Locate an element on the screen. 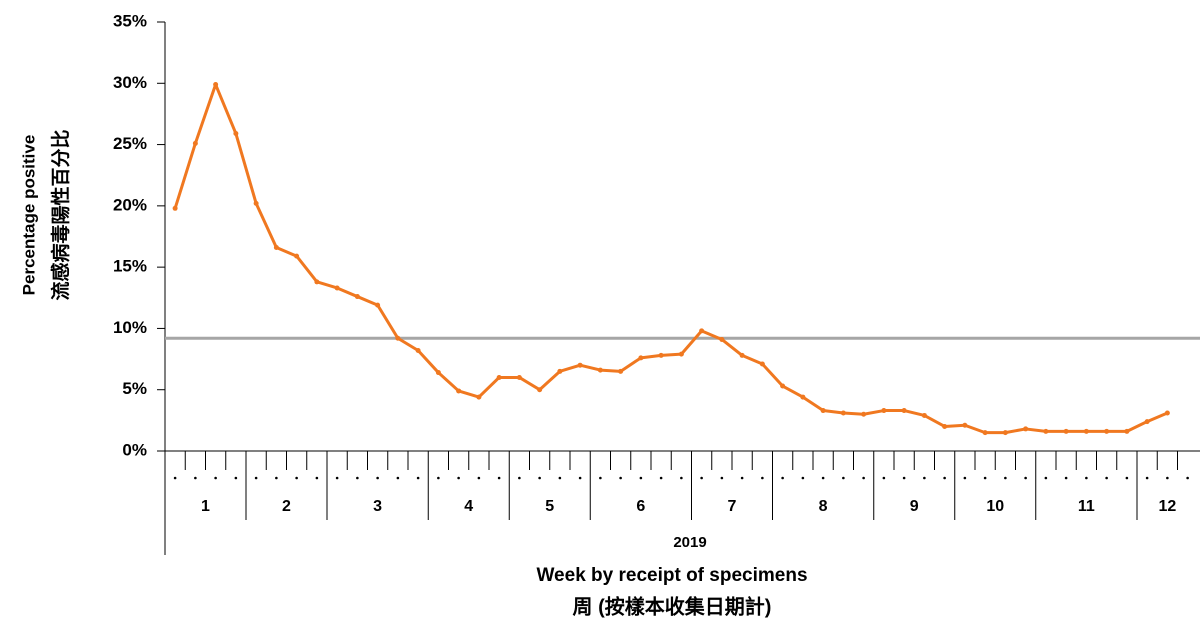  x-axis-label: Week by receipt of specimens is located at coordinates (671, 575).